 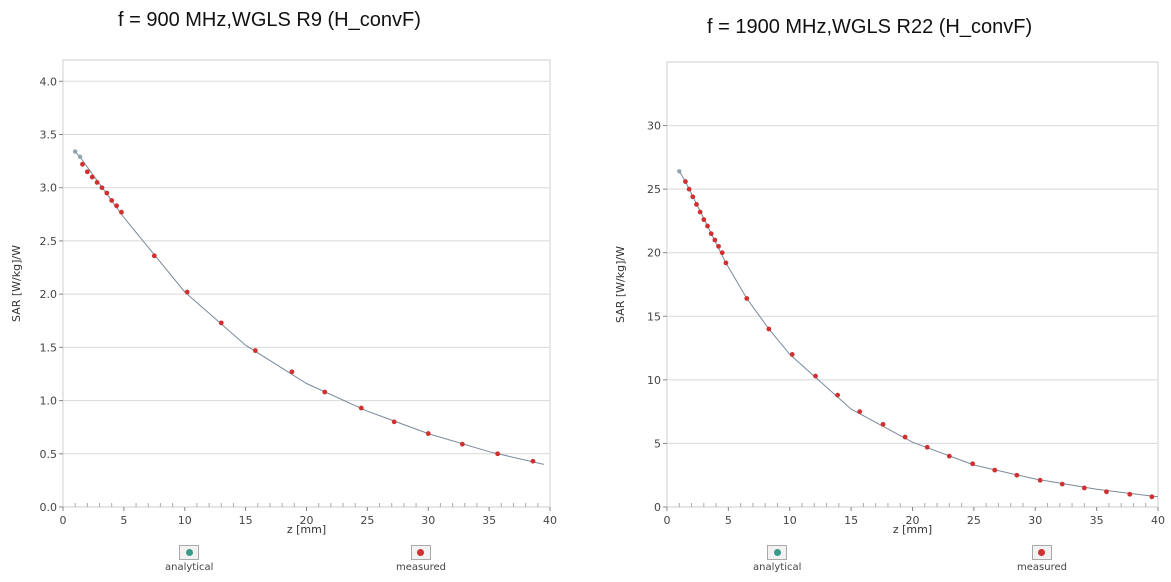 I want to click on y-tick-label: 30, so click(x=654, y=126).